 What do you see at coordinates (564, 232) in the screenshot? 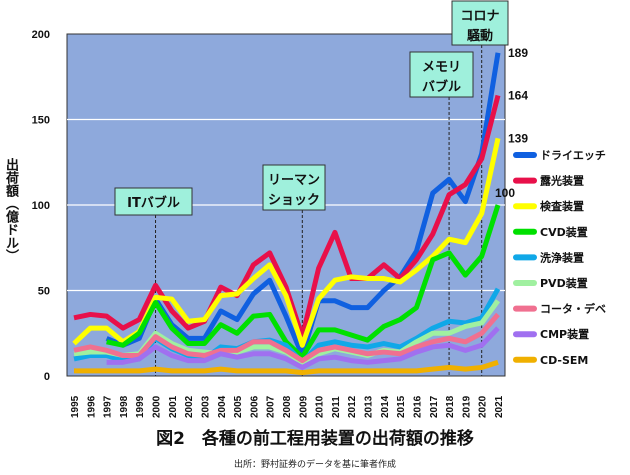
I see `legend-label: CVD装置` at bounding box center [564, 232].